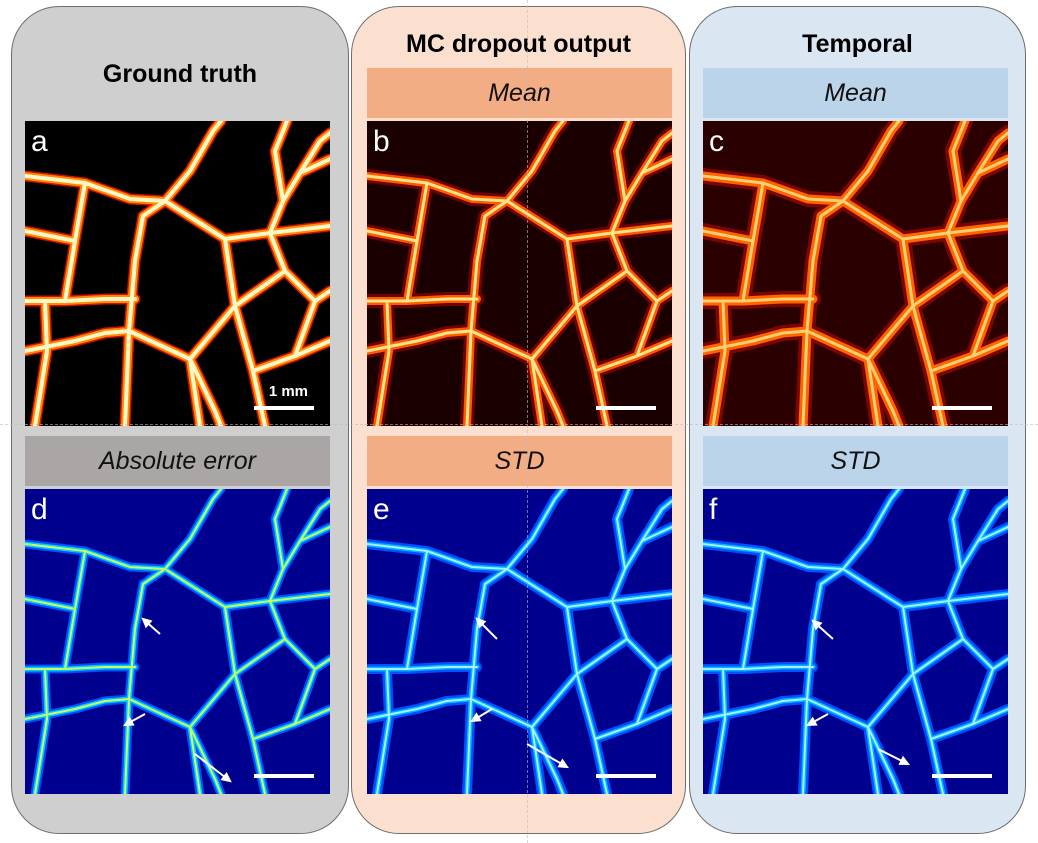 Image resolution: width=1038 pixels, height=843 pixels. I want to click on mc-dropout-title: MC dropout output, so click(518, 44).